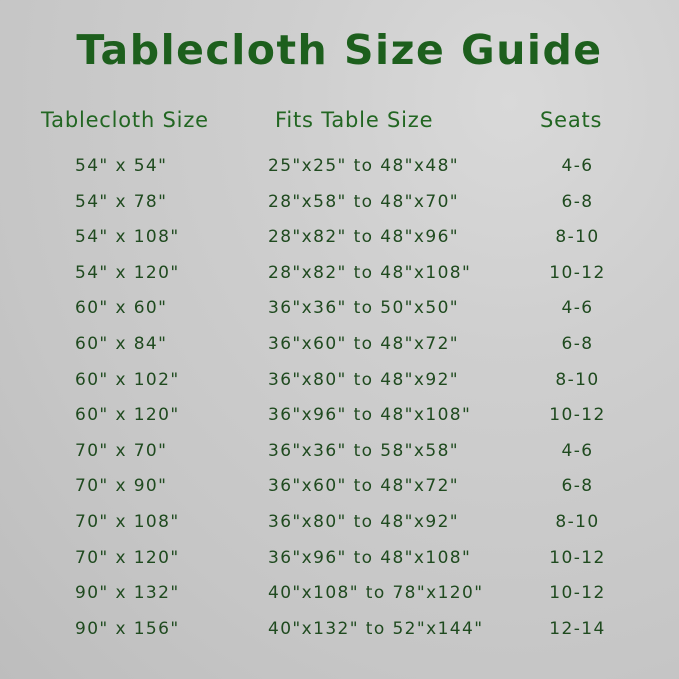 This screenshot has height=679, width=679. What do you see at coordinates (127, 522) in the screenshot?
I see `tablecloth-size-cell: 70" x 108"` at bounding box center [127, 522].